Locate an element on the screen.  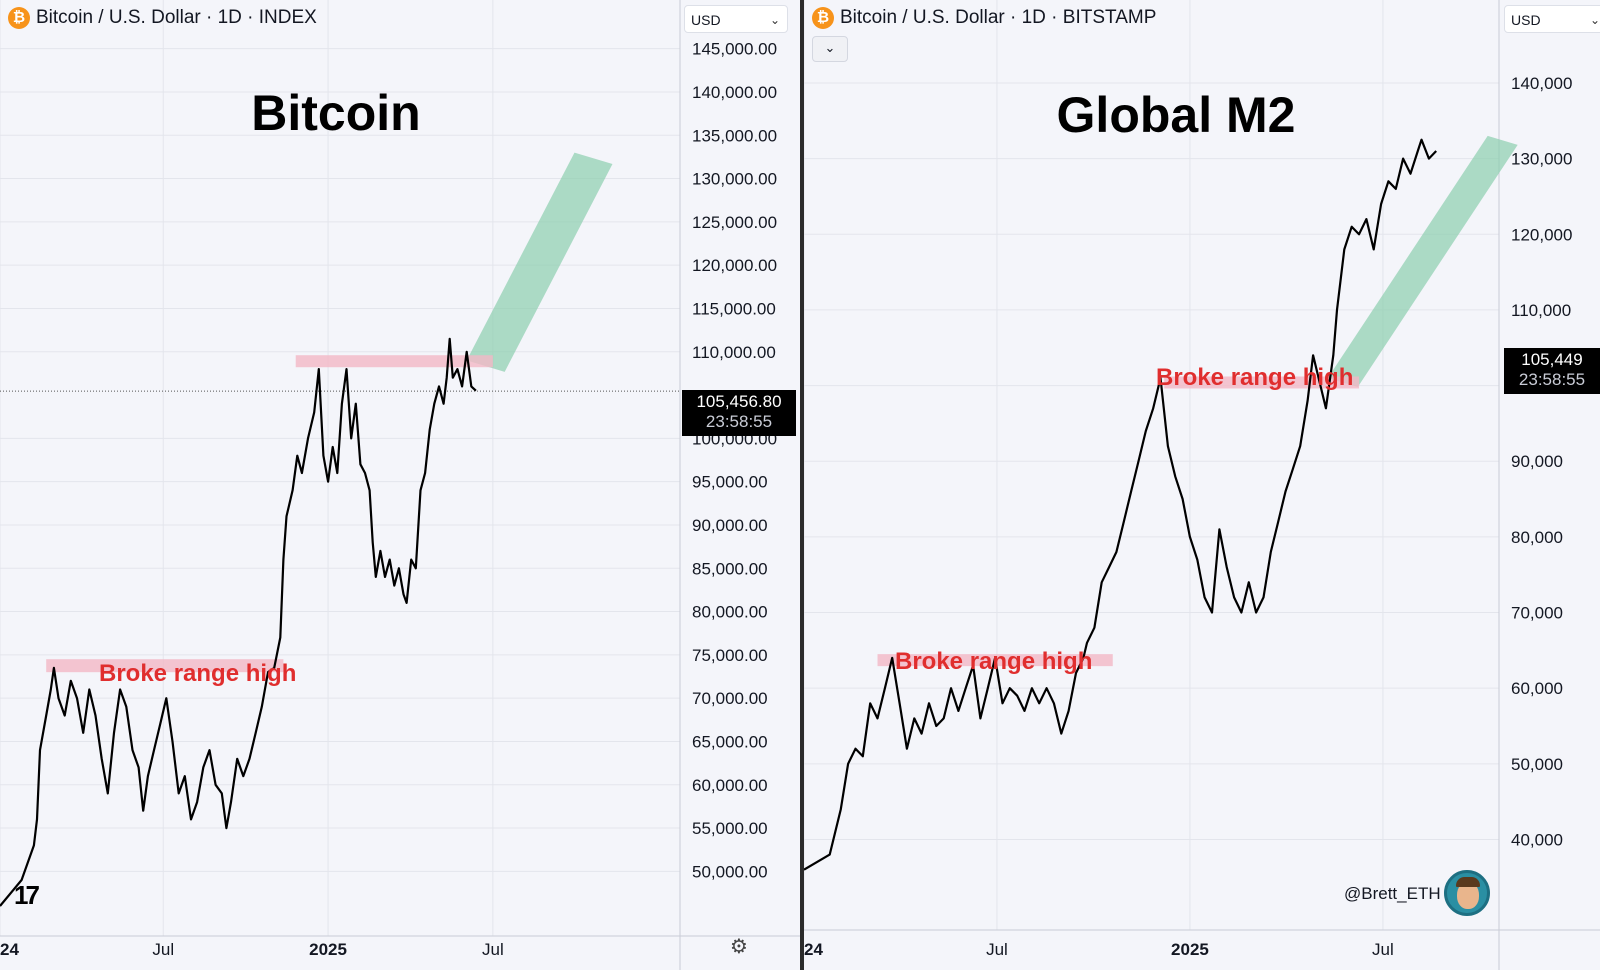
y-tick-label: 120,000 is located at coordinates (1541, 234).